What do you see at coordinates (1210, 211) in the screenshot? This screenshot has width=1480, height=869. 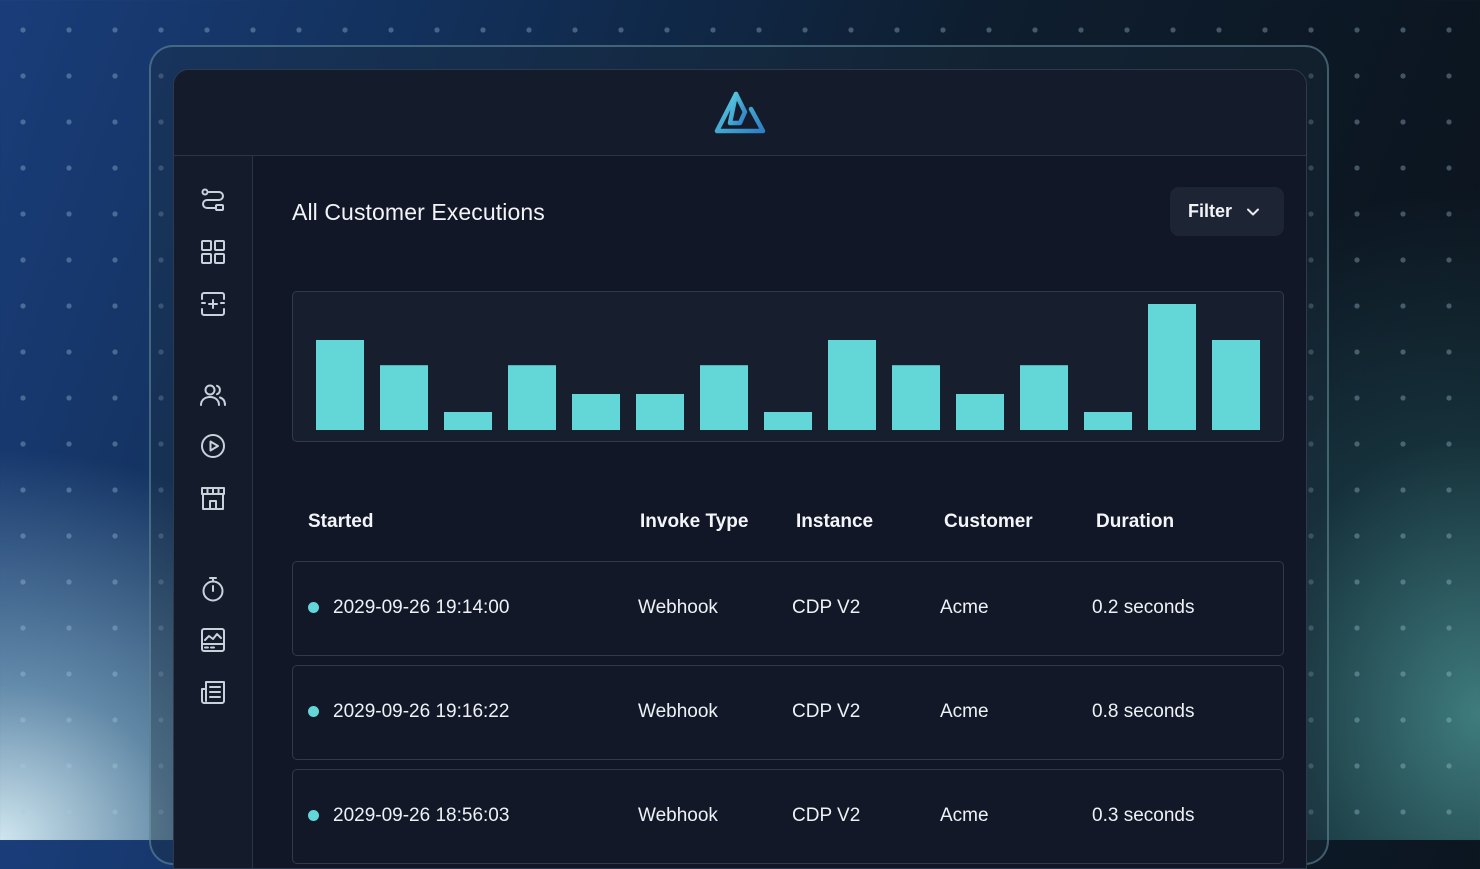 I see `filter-label: Filter` at bounding box center [1210, 211].